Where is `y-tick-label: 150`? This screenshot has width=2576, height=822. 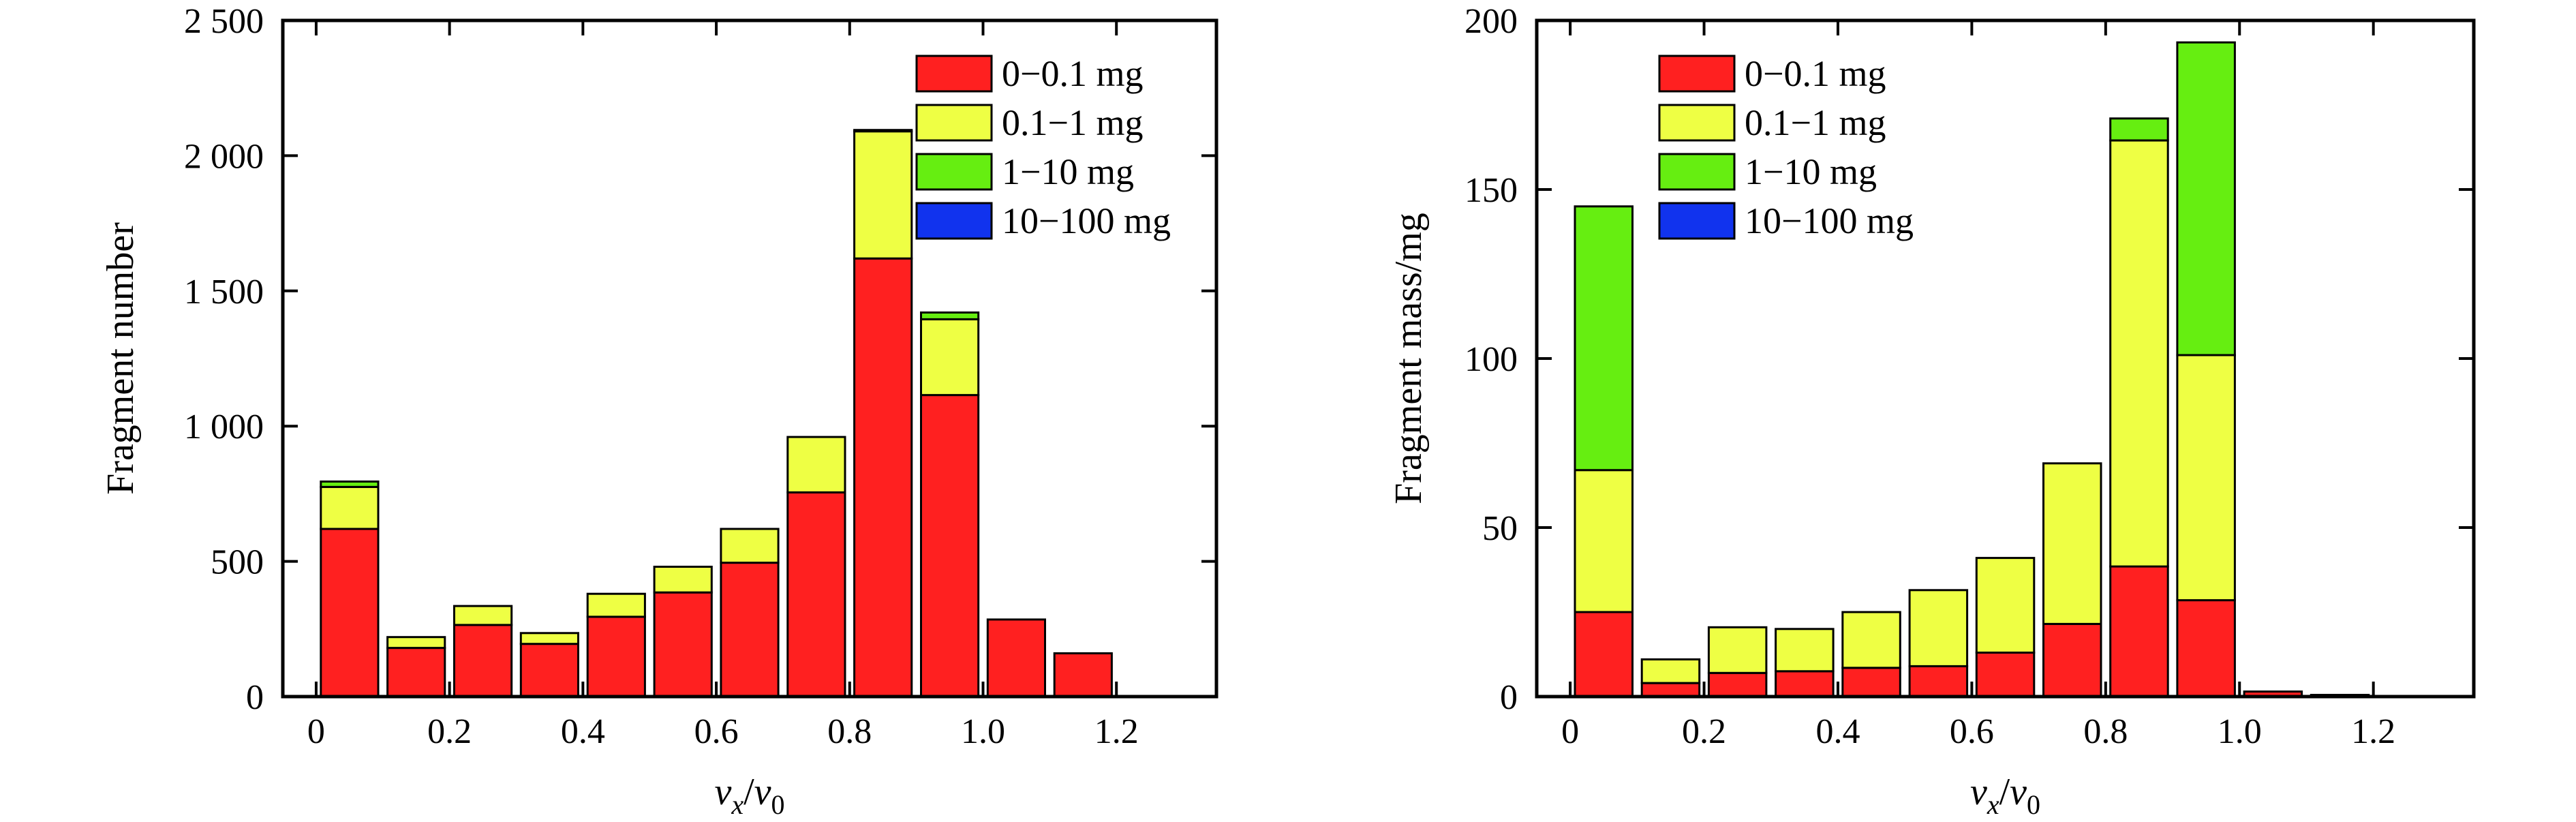
y-tick-label: 150 is located at coordinates (1491, 191).